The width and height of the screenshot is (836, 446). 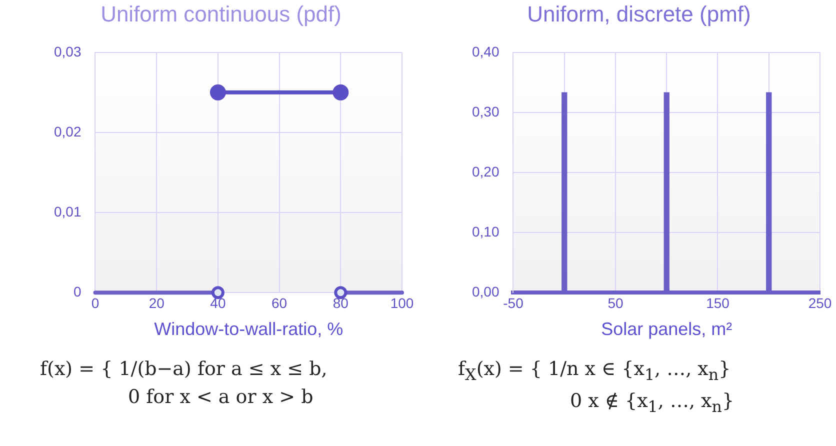 What do you see at coordinates (820, 302) in the screenshot?
I see `x-tick-label: 250` at bounding box center [820, 302].